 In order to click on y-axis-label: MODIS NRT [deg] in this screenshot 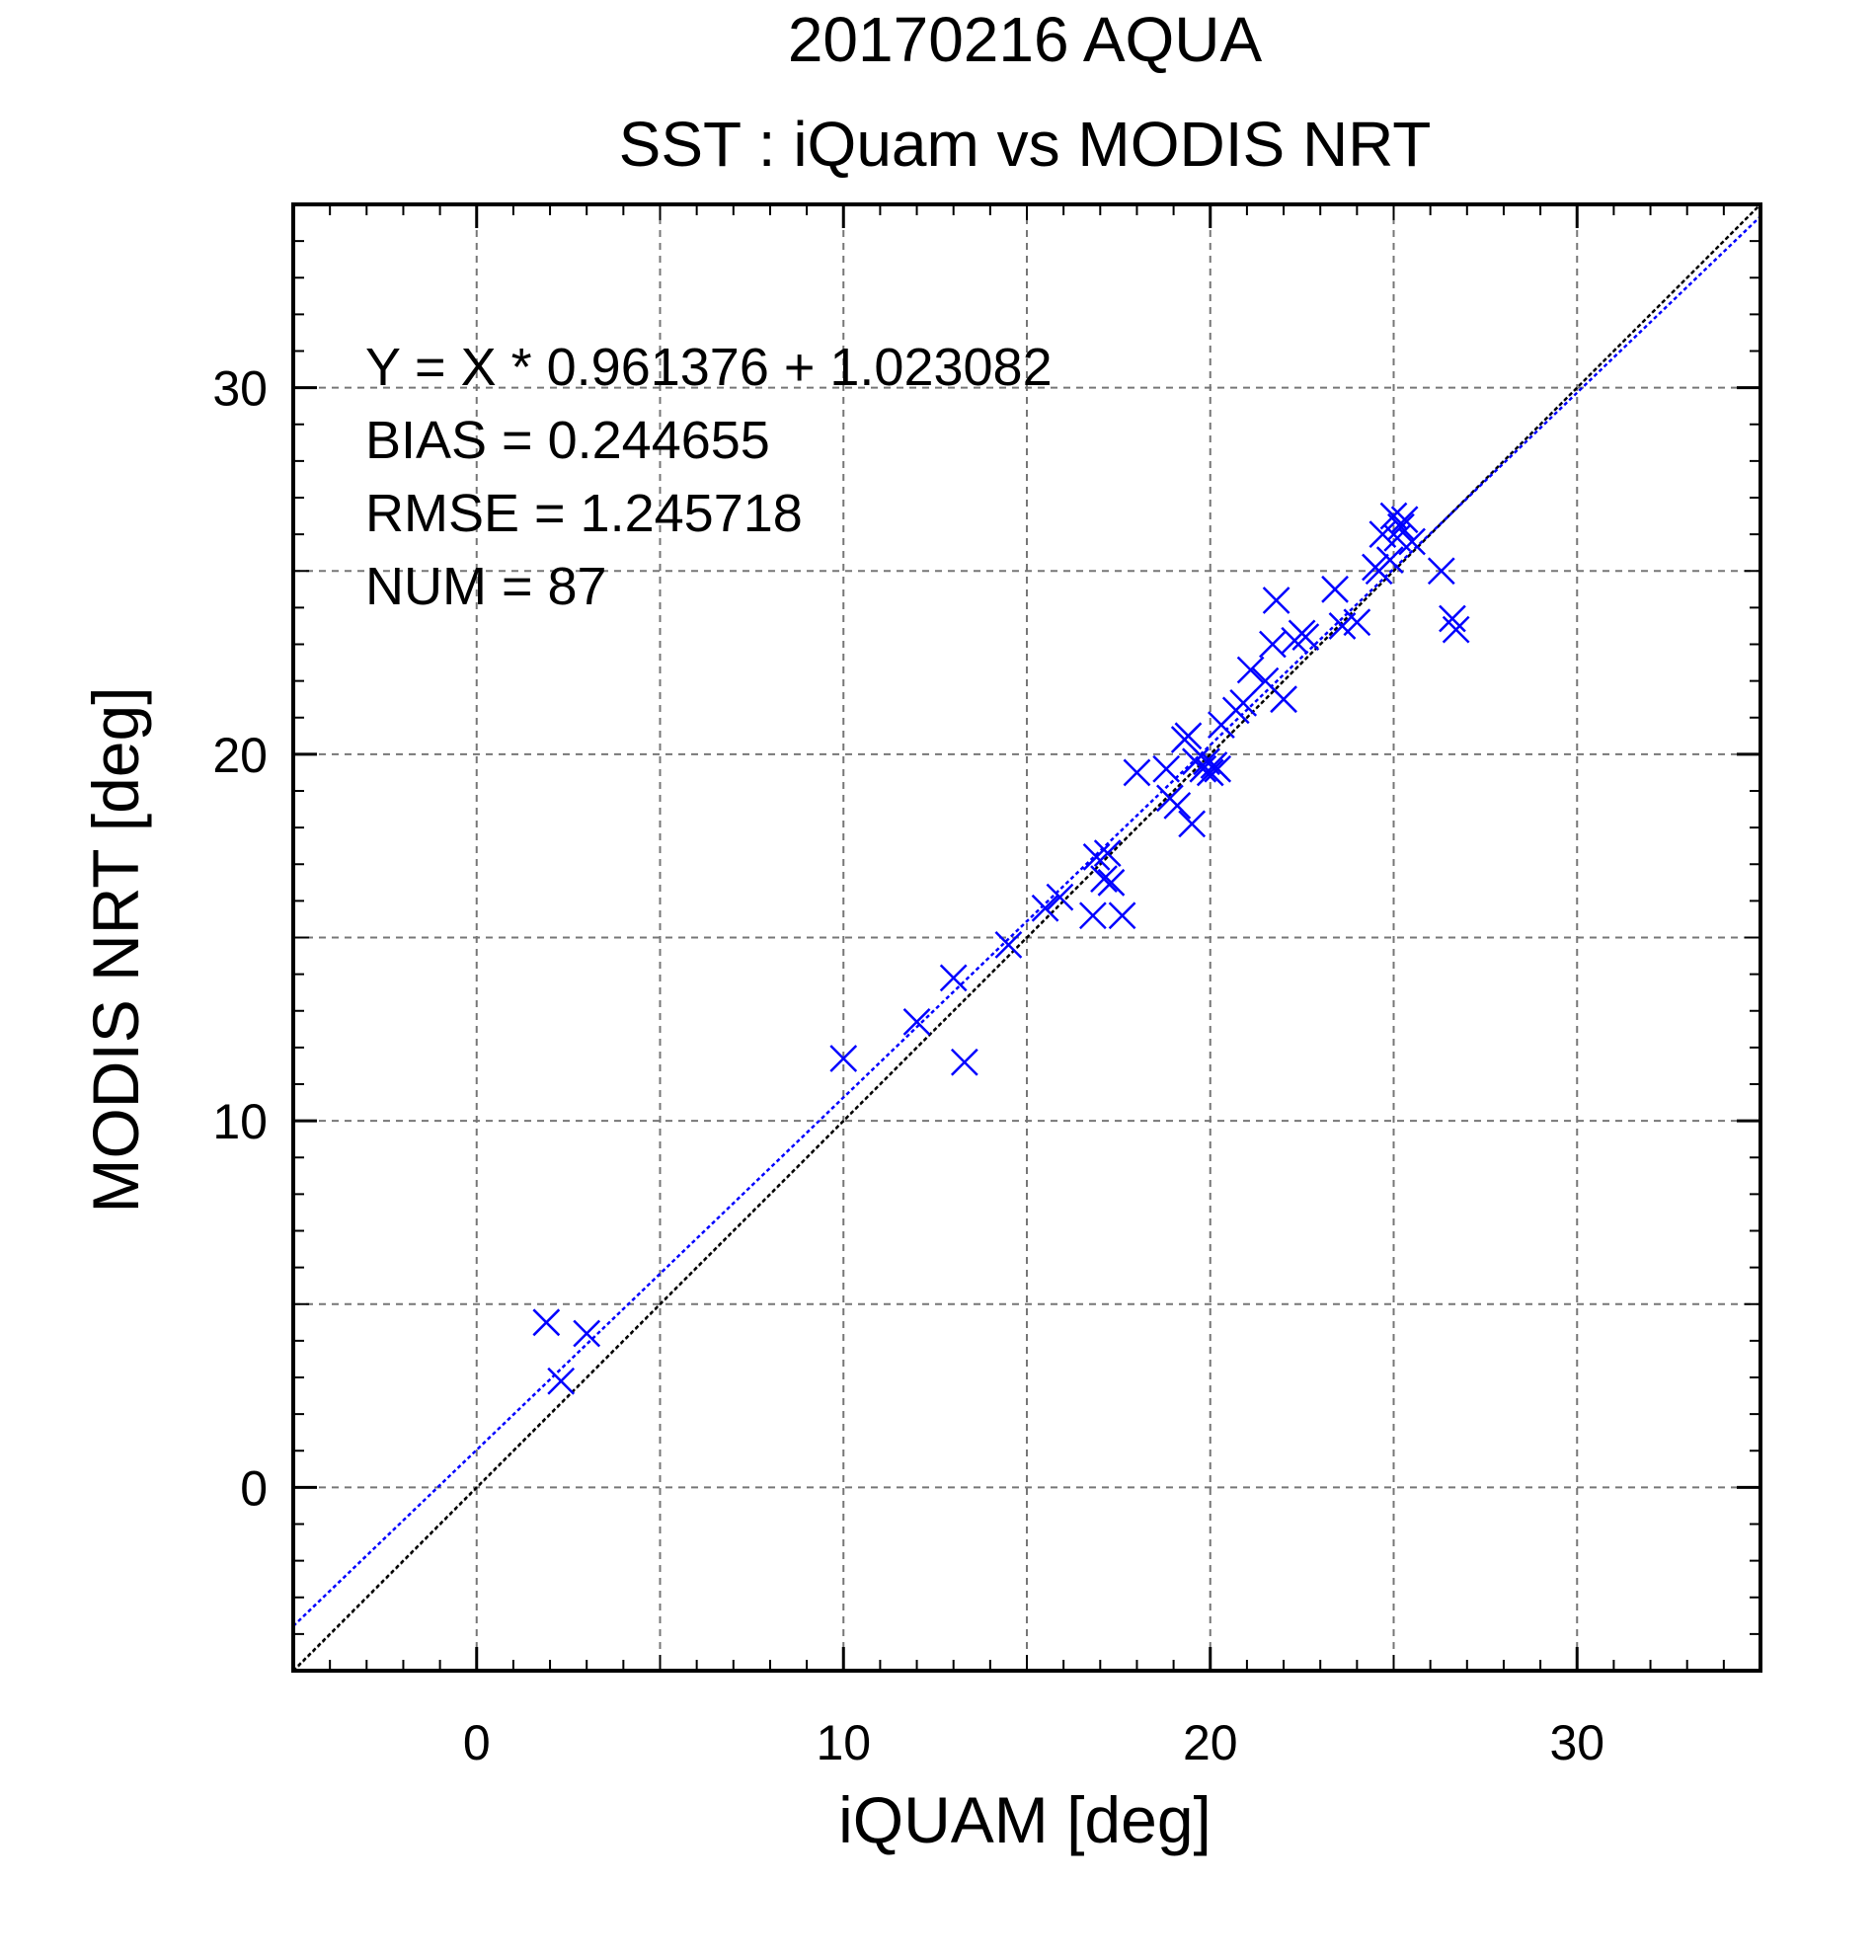, I will do `click(115, 949)`.